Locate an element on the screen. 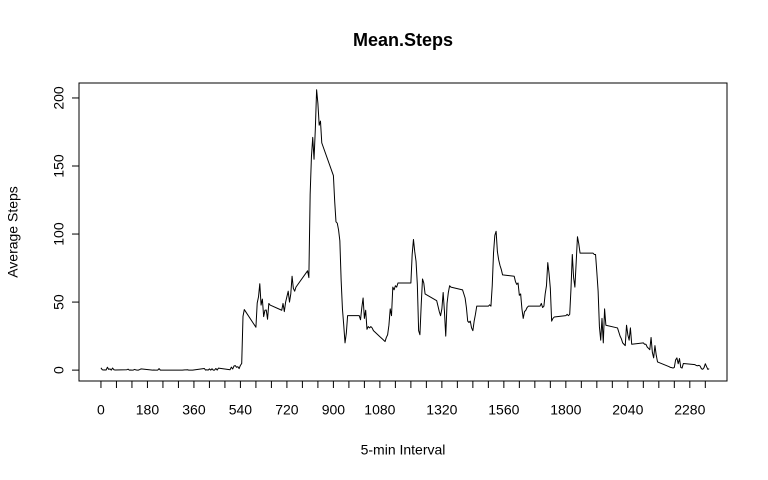 This screenshot has width=768, height=480. y-tick-label: 50 is located at coordinates (59, 302).